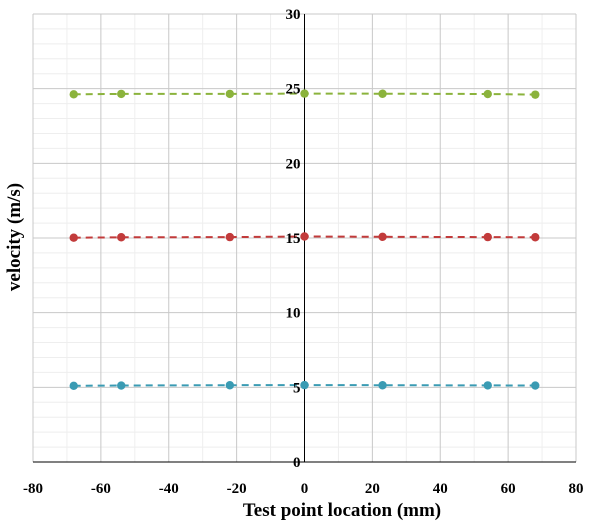  Describe the element at coordinates (101, 489) in the screenshot. I see `x-tick-label: -60` at that location.